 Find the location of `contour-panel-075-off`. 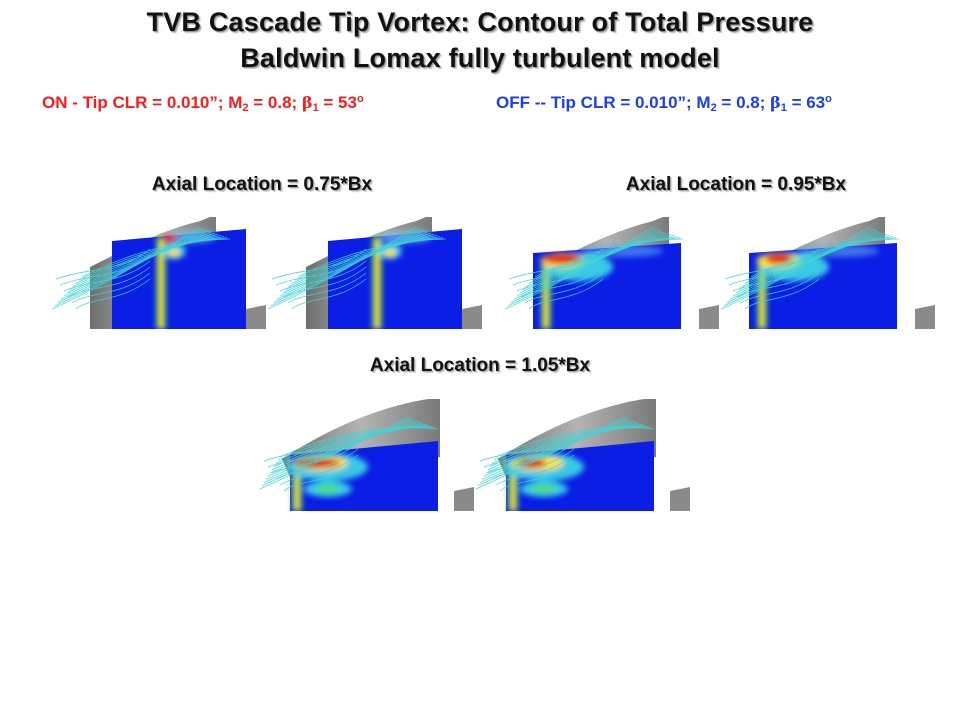

contour-panel-075-off is located at coordinates (374, 273).